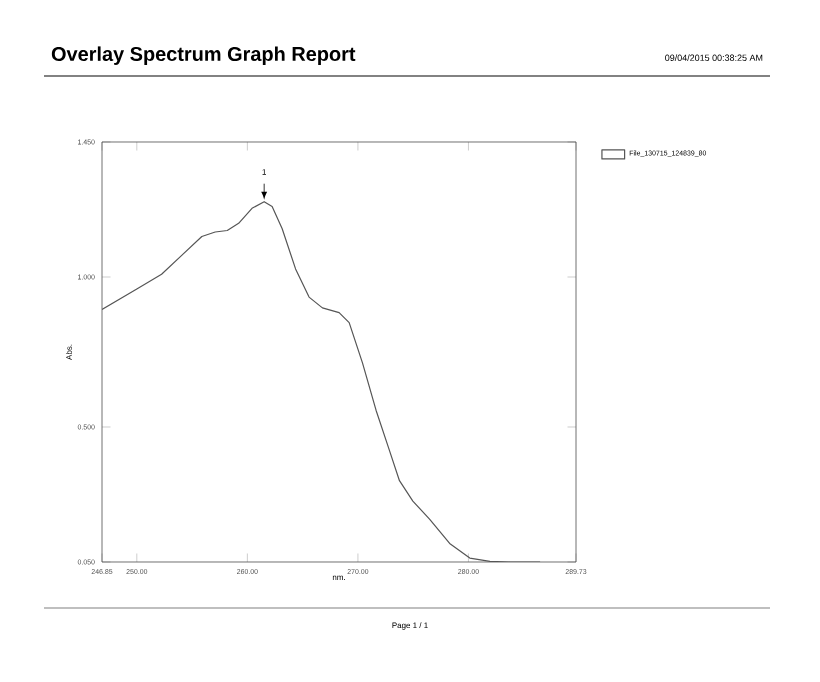  I want to click on chart-title: Overlay Spectrum Graph Report, so click(203, 55).